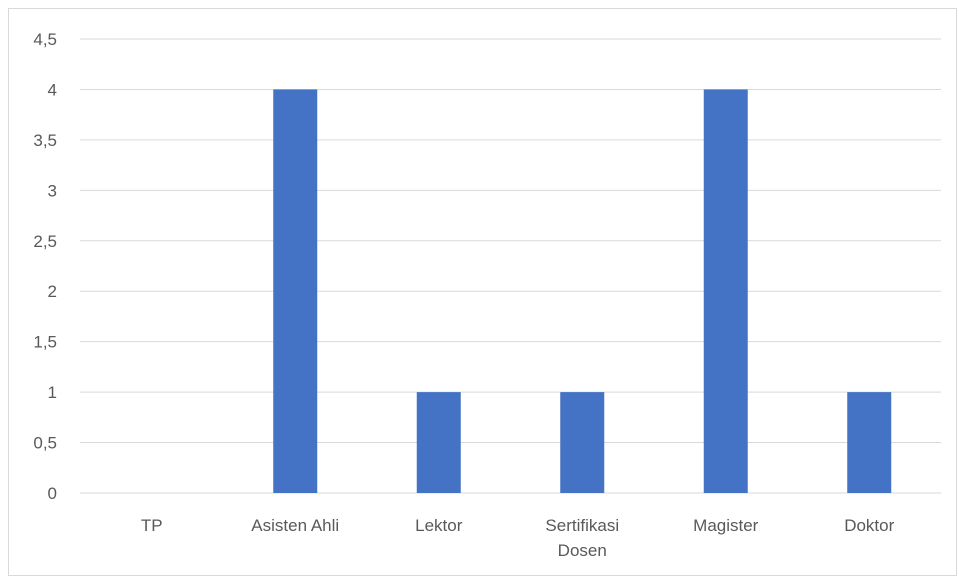 Image resolution: width=959 pixels, height=578 pixels. I want to click on x-category-label-line: Lektor, so click(439, 525).